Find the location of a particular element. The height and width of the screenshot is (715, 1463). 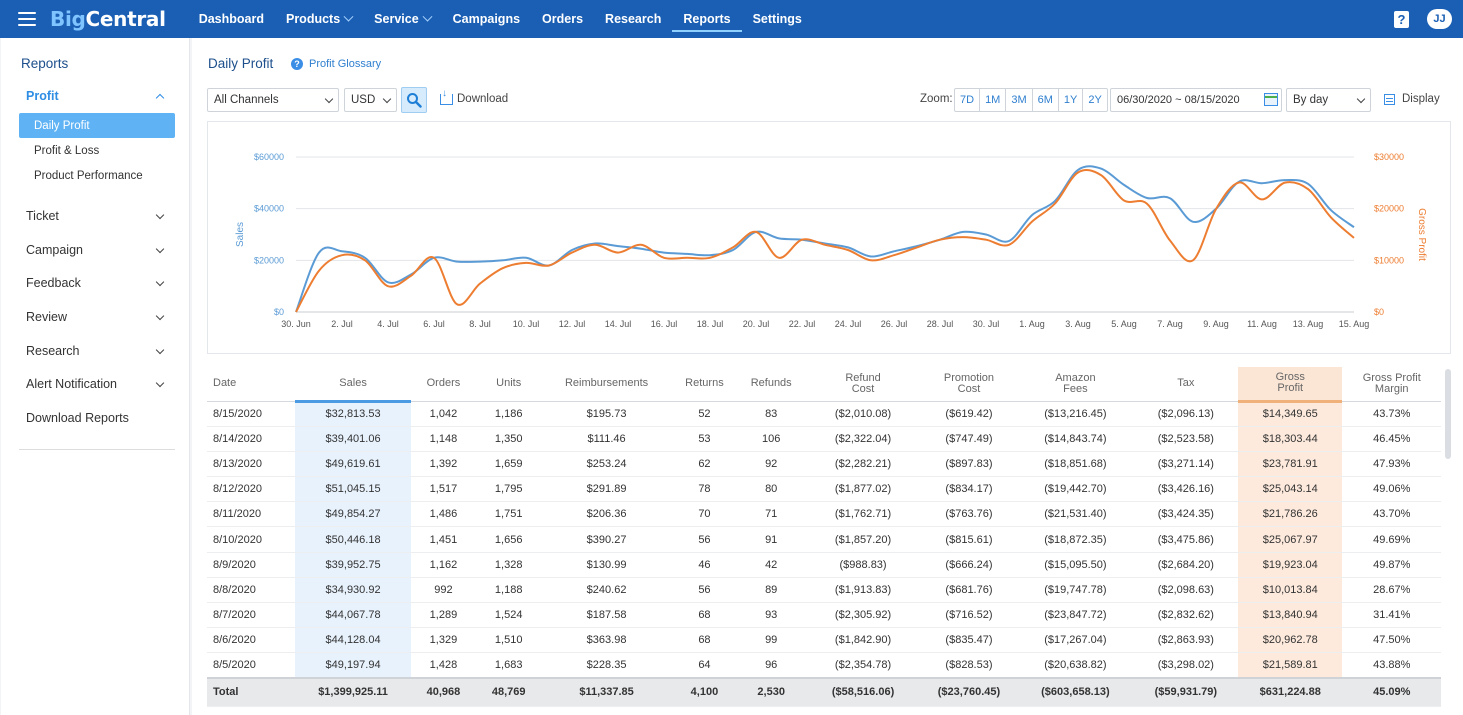

sidebar-group-campaign: Campaign is located at coordinates (96, 250).